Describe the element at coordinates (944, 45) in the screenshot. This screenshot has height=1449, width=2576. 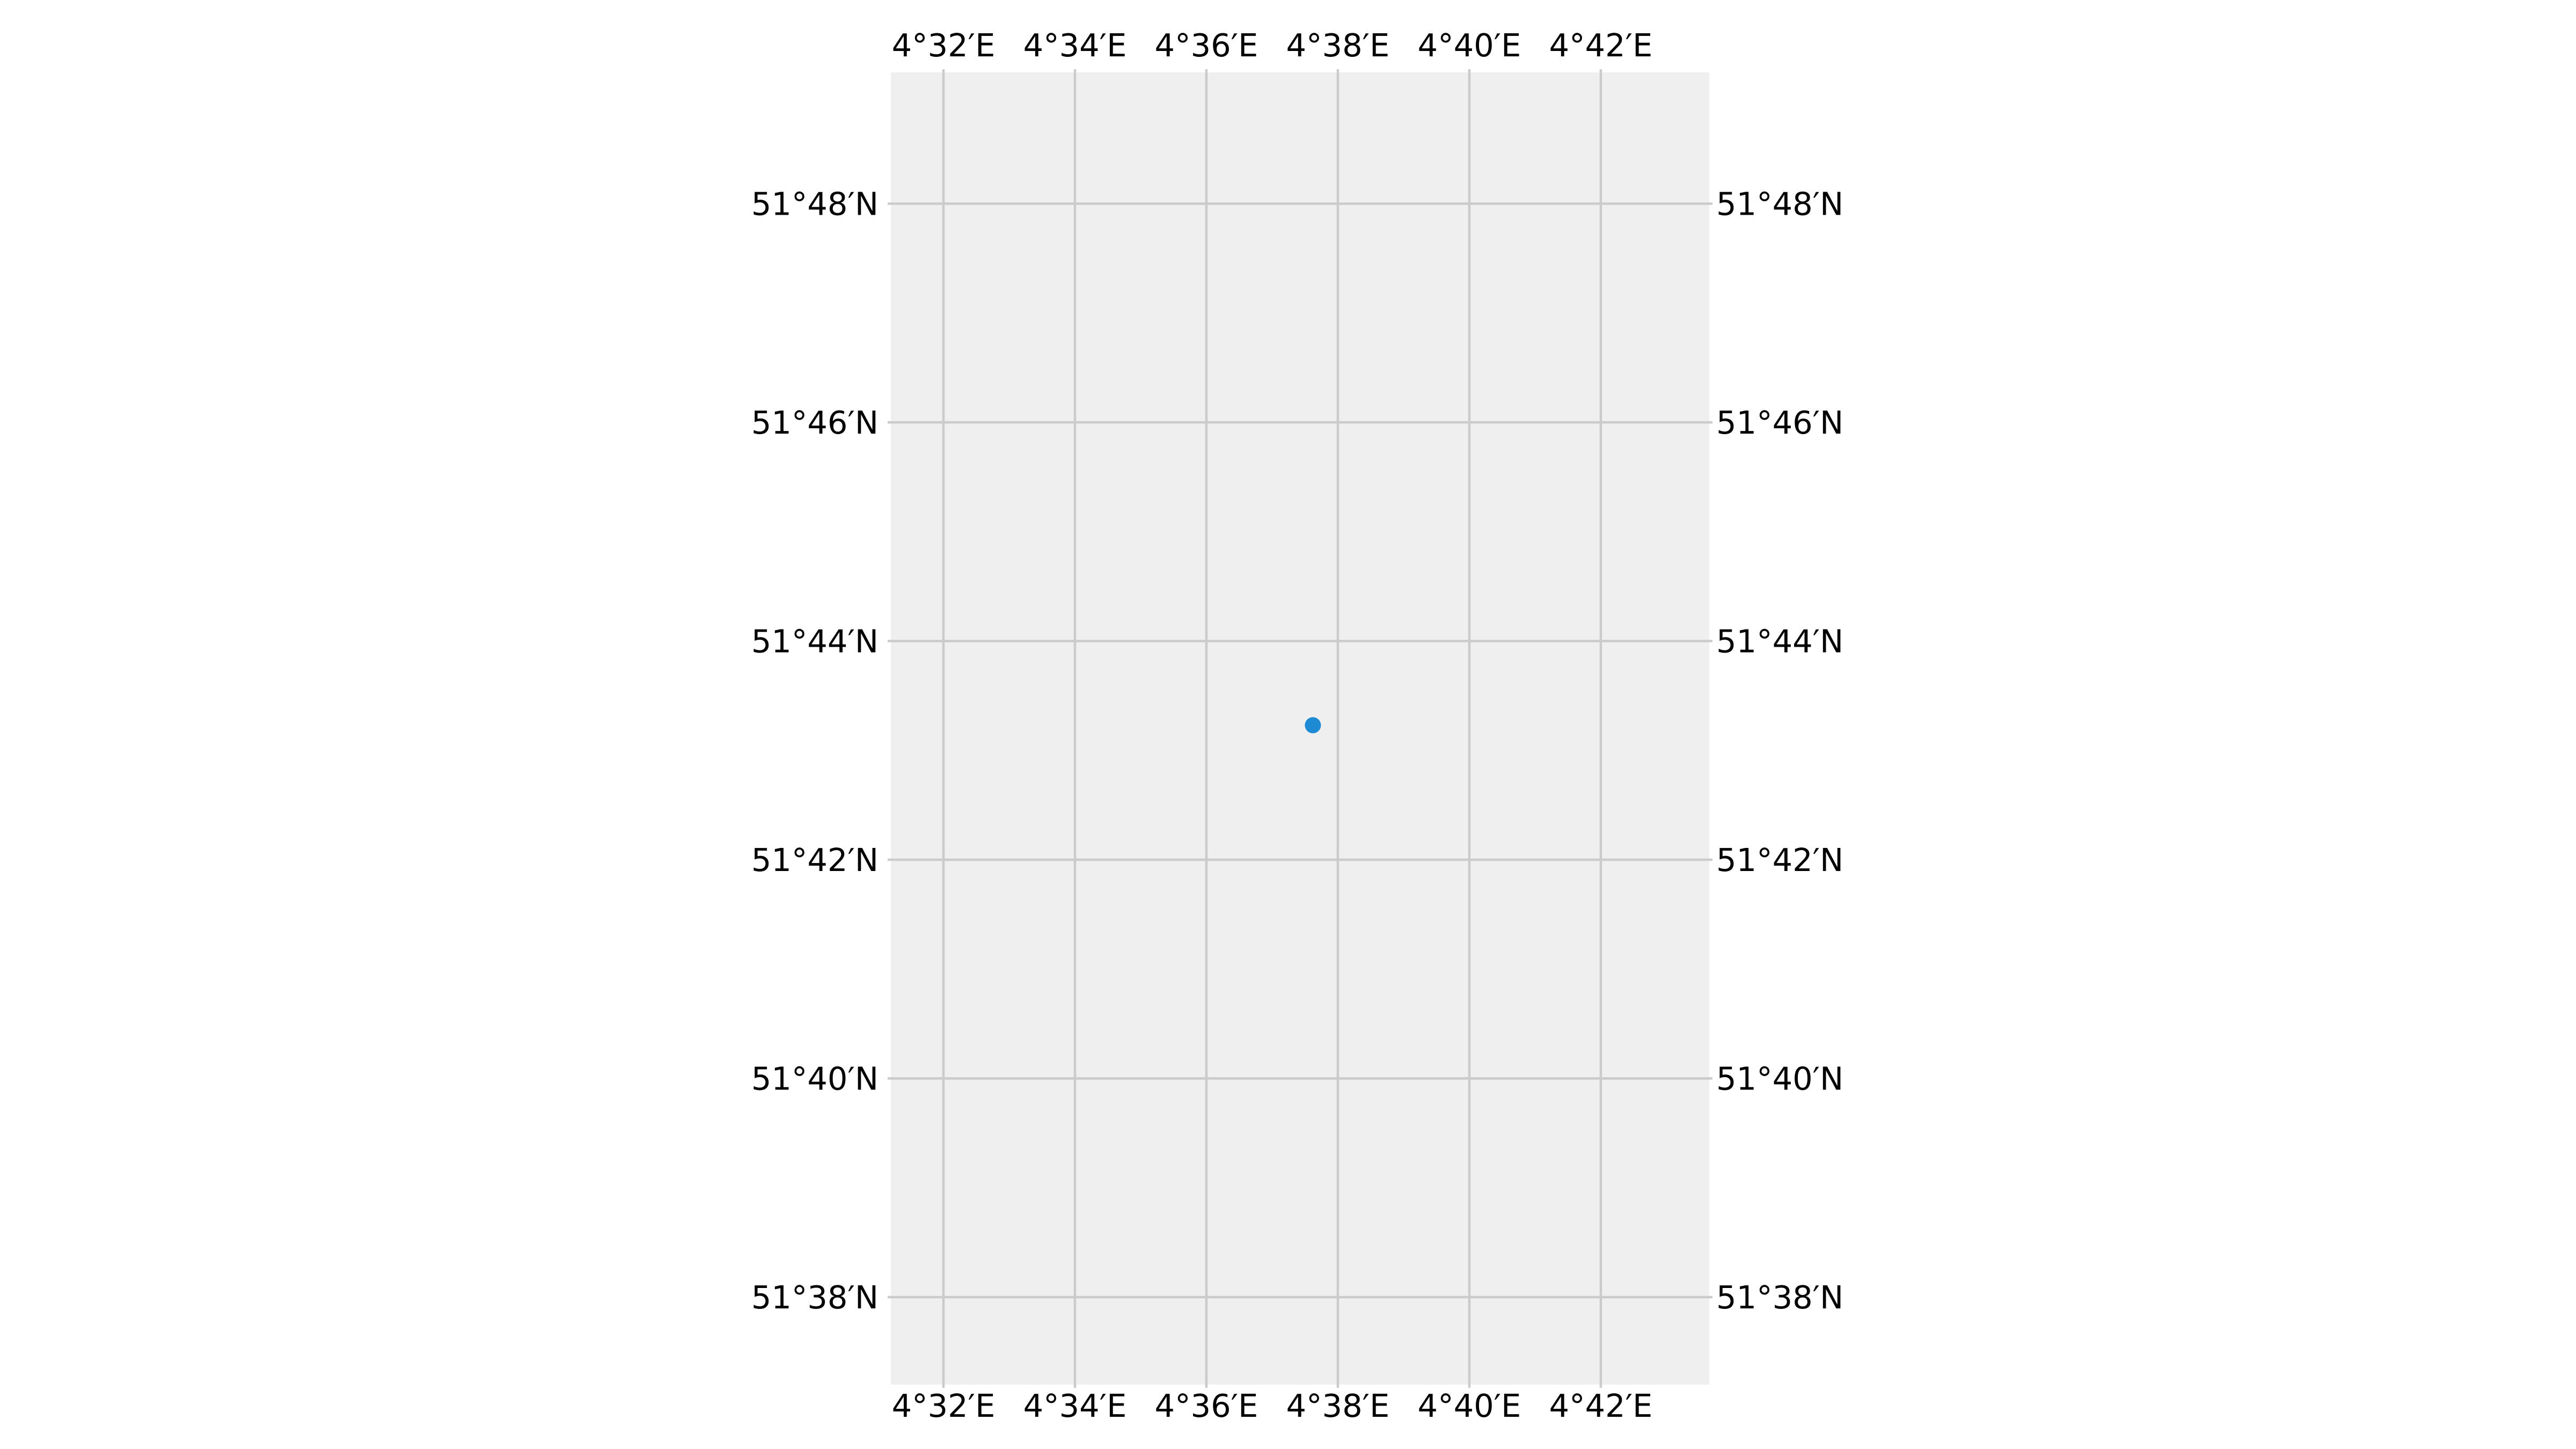
I see `lon-label-top: 4°32′E` at that location.